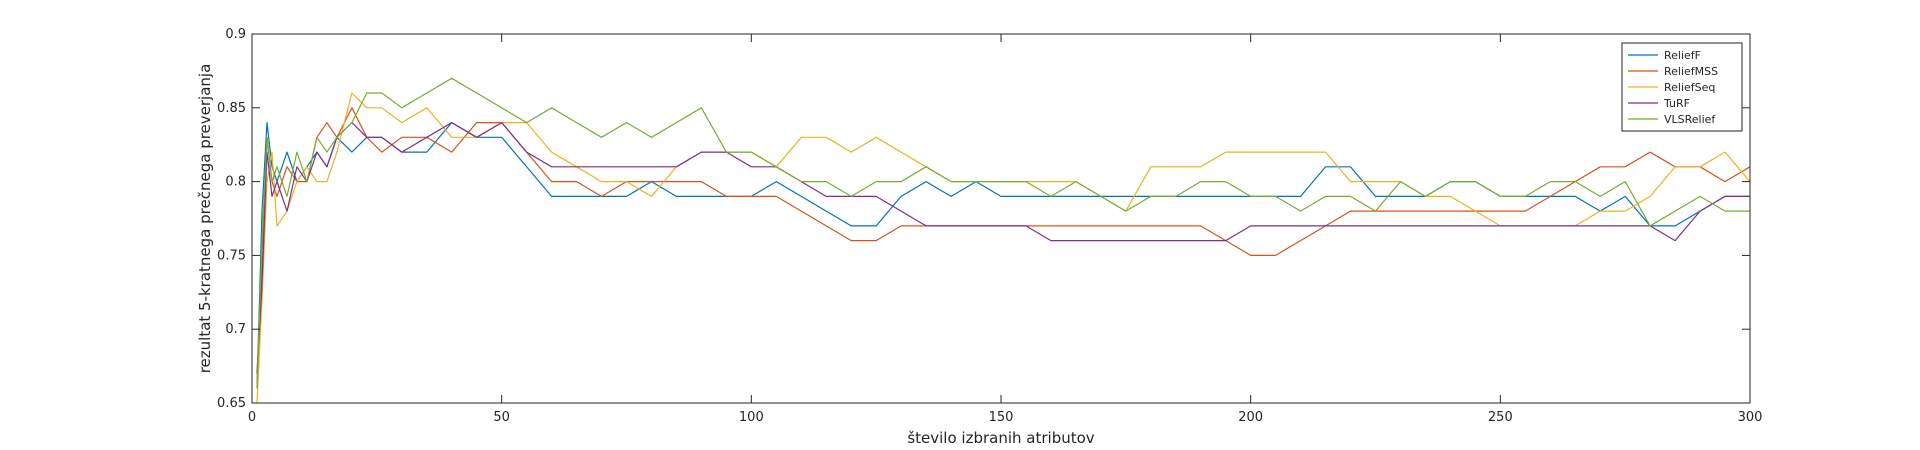  Describe the element at coordinates (1000, 438) in the screenshot. I see `x-axis-title: število izbranih atributov` at that location.